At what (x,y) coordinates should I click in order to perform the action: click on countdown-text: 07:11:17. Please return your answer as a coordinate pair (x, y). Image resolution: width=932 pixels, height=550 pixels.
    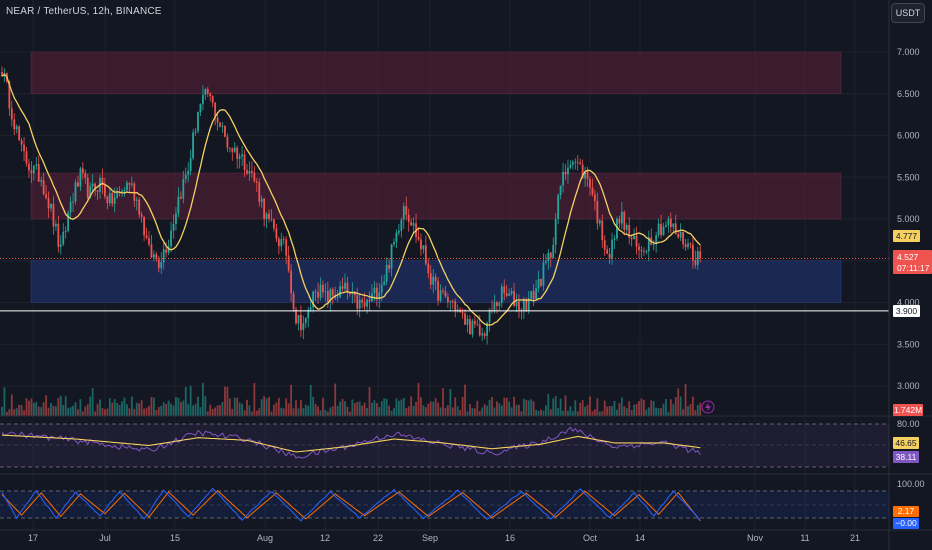
    Looking at the image, I should click on (913, 268).